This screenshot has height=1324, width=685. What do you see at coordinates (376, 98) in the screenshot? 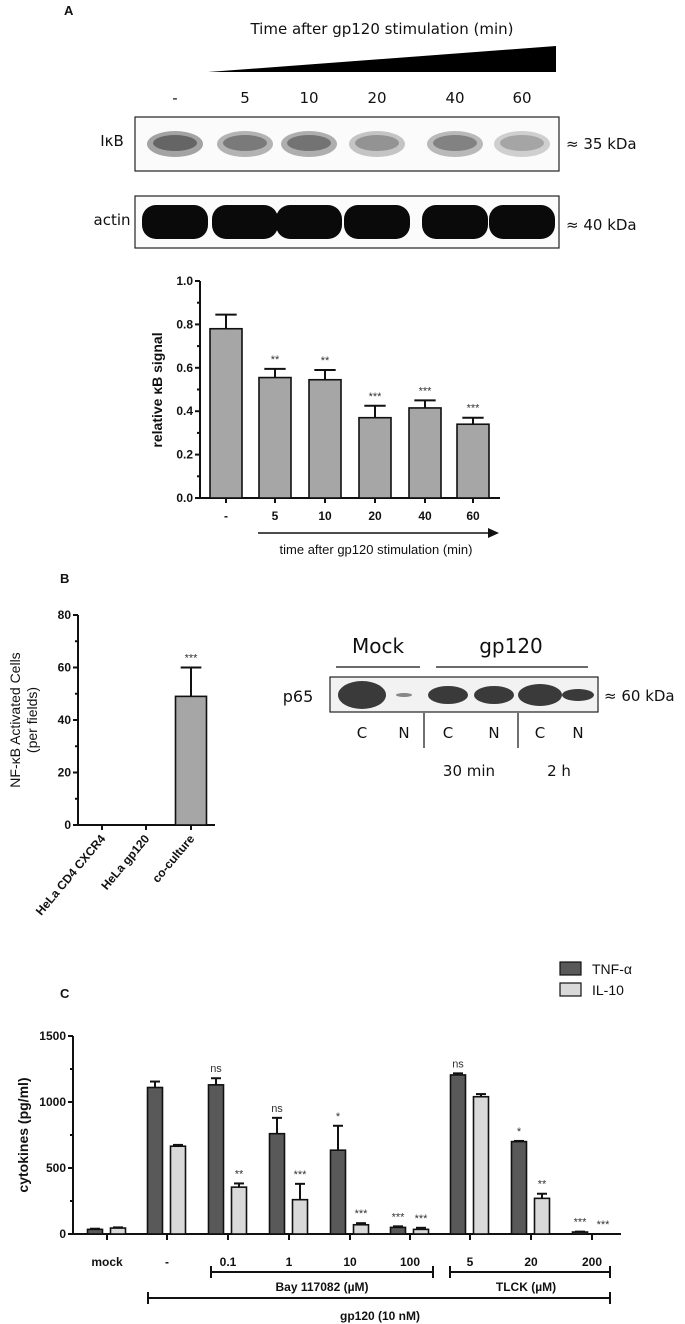
I see `lane-label: 20` at bounding box center [376, 98].